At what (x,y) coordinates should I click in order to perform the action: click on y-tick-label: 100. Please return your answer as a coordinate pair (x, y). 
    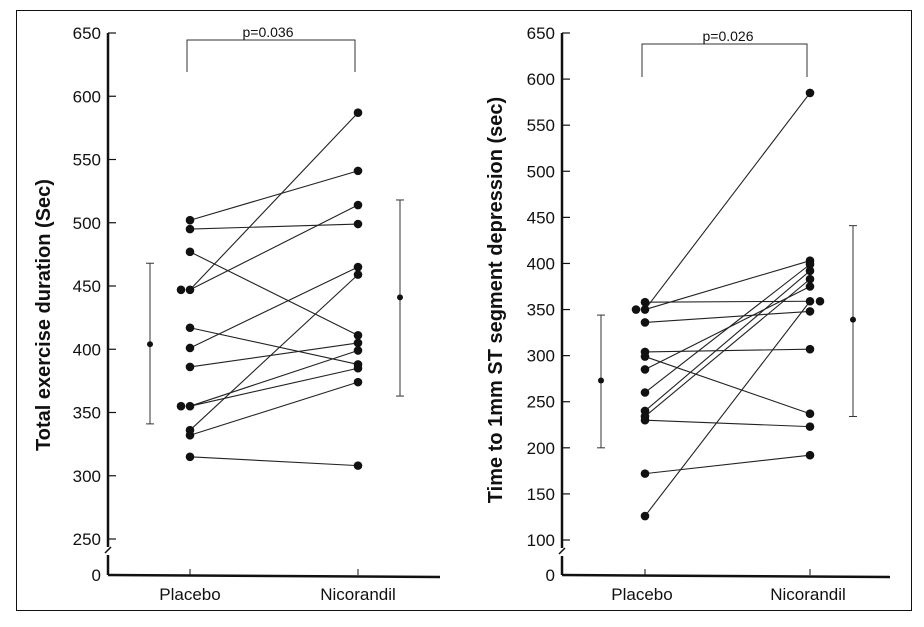
    Looking at the image, I should click on (541, 540).